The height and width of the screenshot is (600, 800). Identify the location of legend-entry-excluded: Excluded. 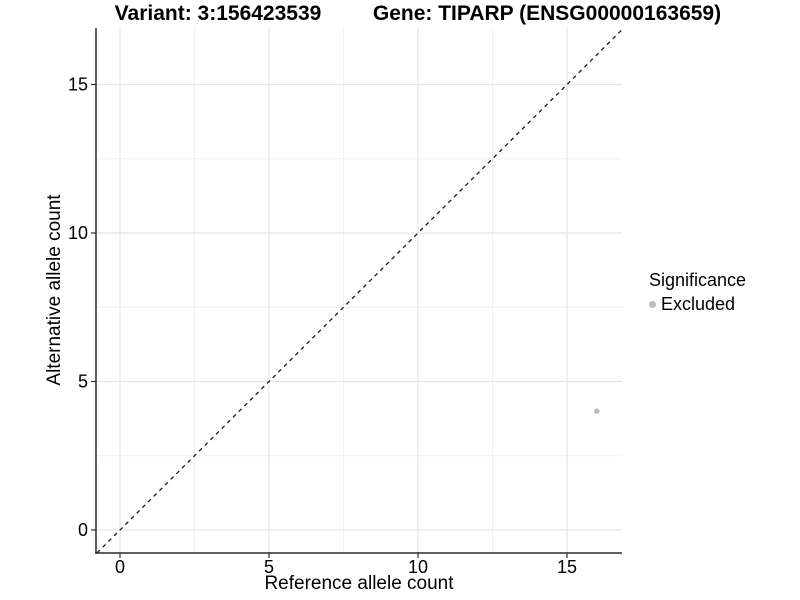
(697, 304).